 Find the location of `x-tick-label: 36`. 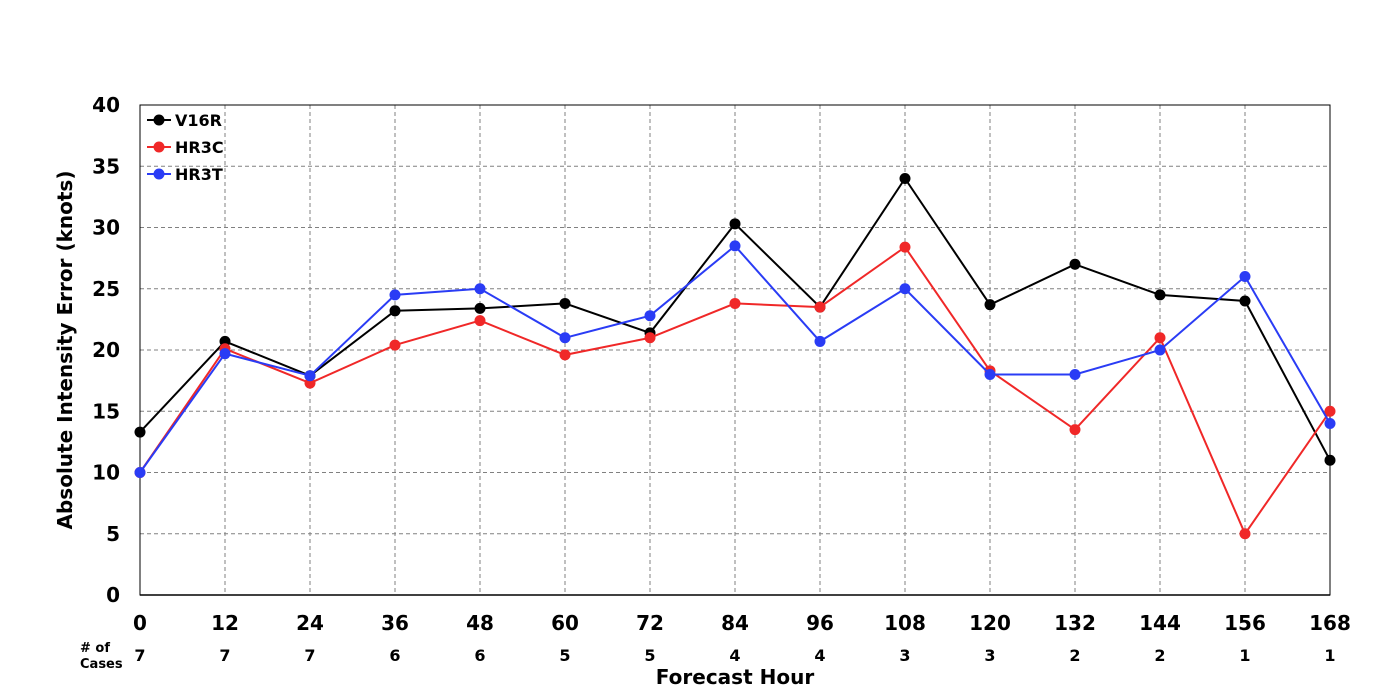

x-tick-label: 36 is located at coordinates (395, 623).